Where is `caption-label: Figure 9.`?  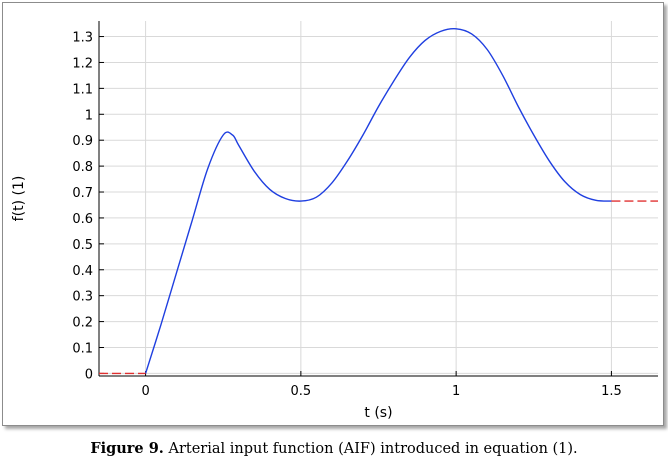 caption-label: Figure 9. is located at coordinates (127, 448).